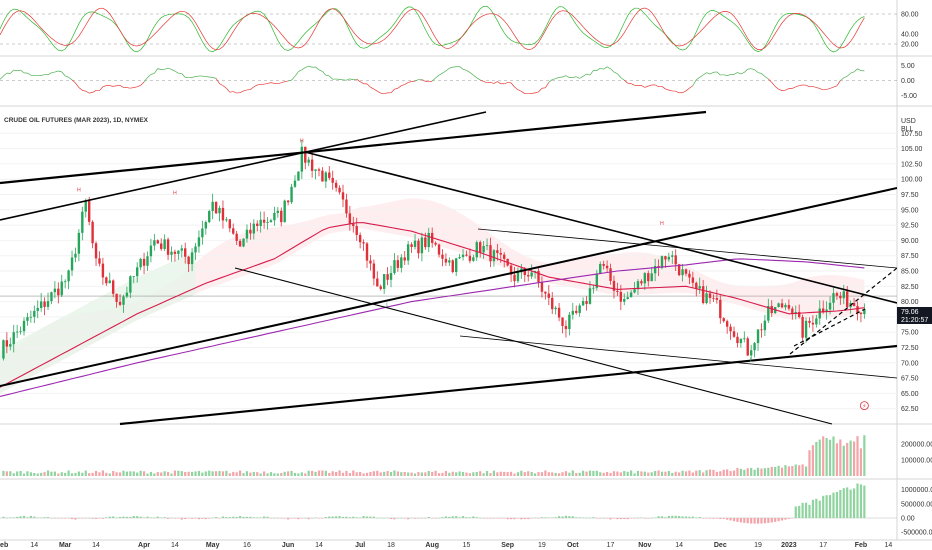 The height and width of the screenshot is (550, 932). What do you see at coordinates (908, 66) in the screenshot?
I see `osc-tick-label: 5.00` at bounding box center [908, 66].